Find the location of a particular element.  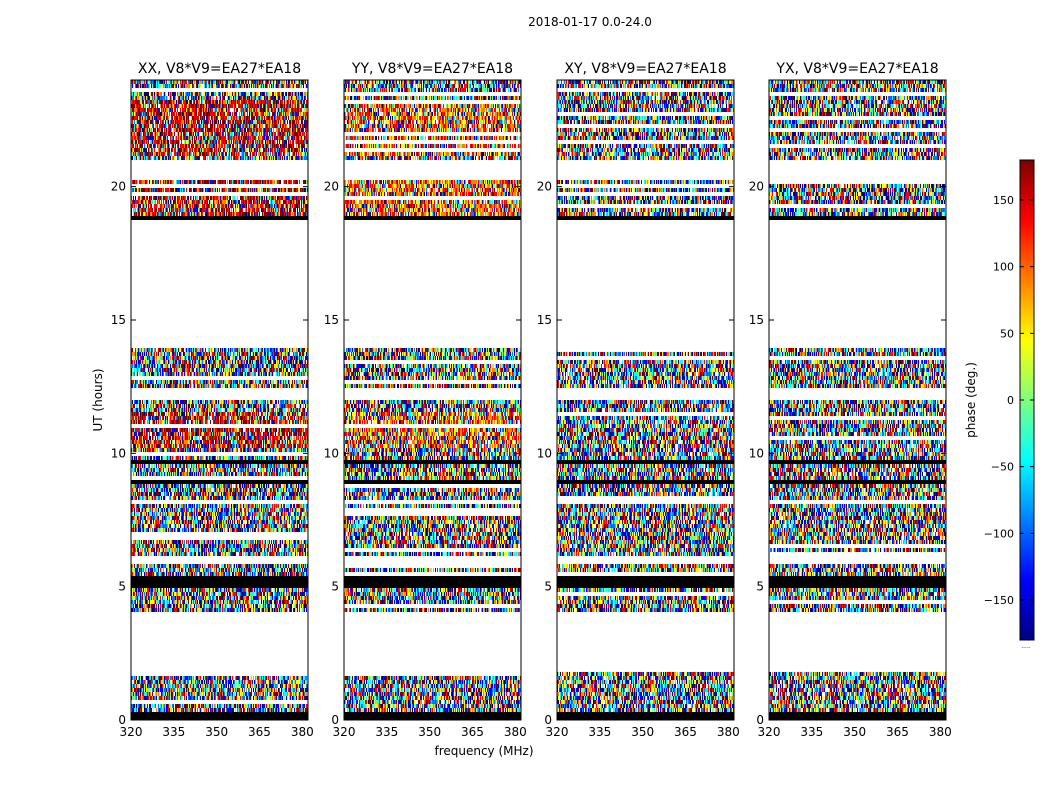

panel-title: YY, V8*V9=EA27*EA18 is located at coordinates (432, 69).